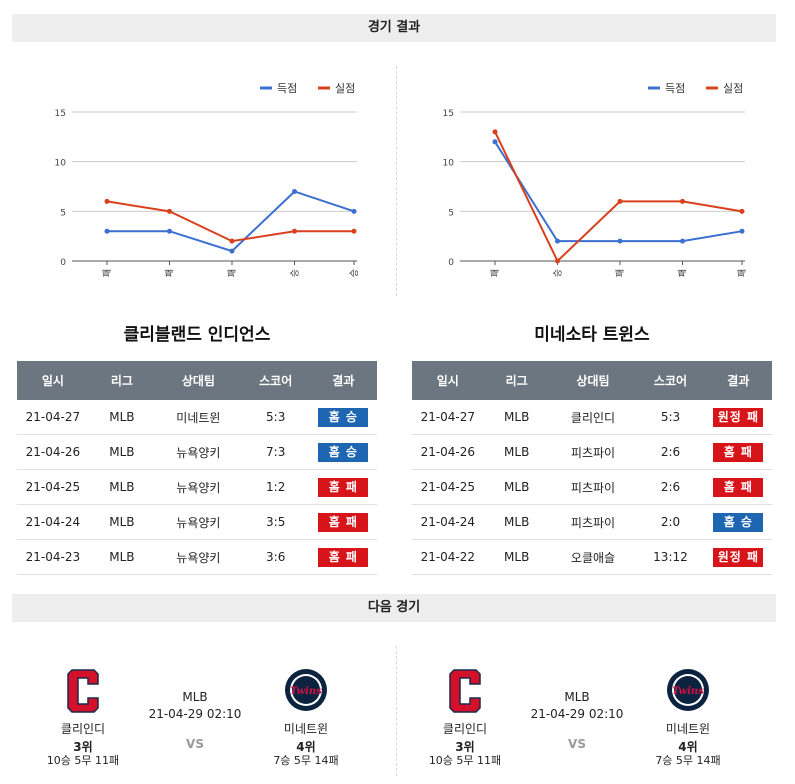  I want to click on next-game-league: MLB, so click(195, 697).